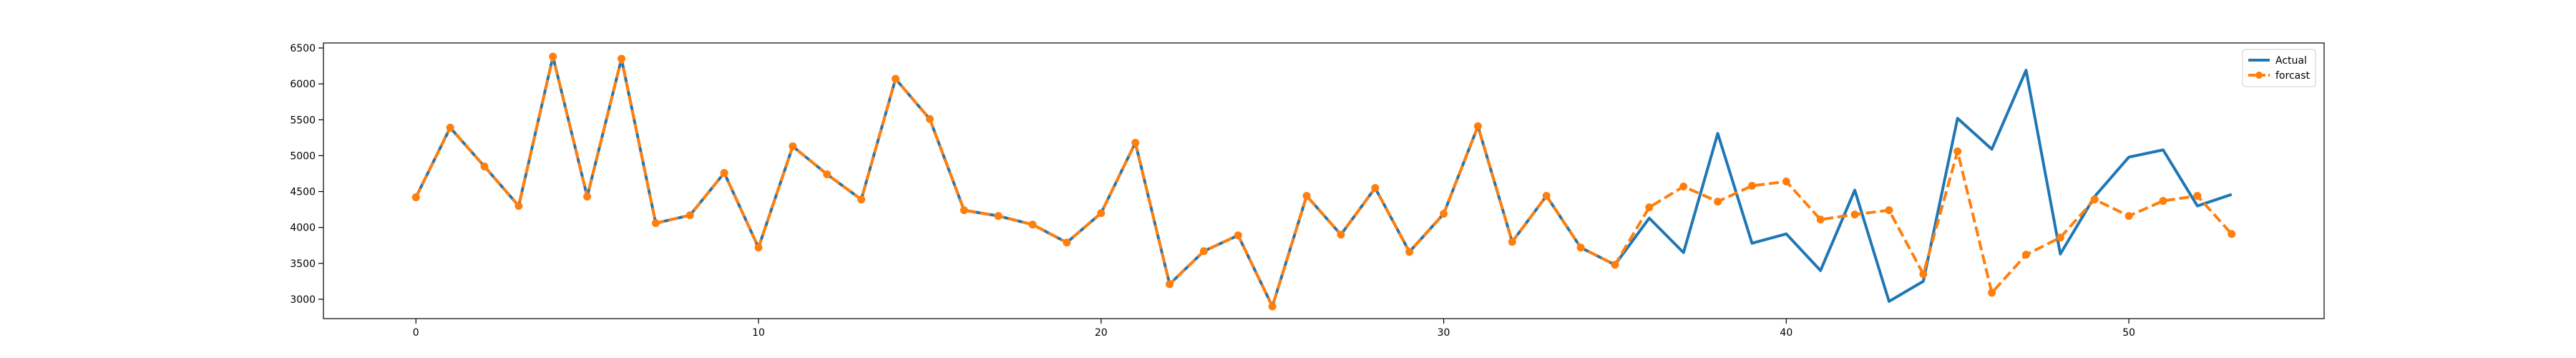 The image size is (2576, 358). What do you see at coordinates (1444, 333) in the screenshot?
I see `x-tick-label: 30` at bounding box center [1444, 333].